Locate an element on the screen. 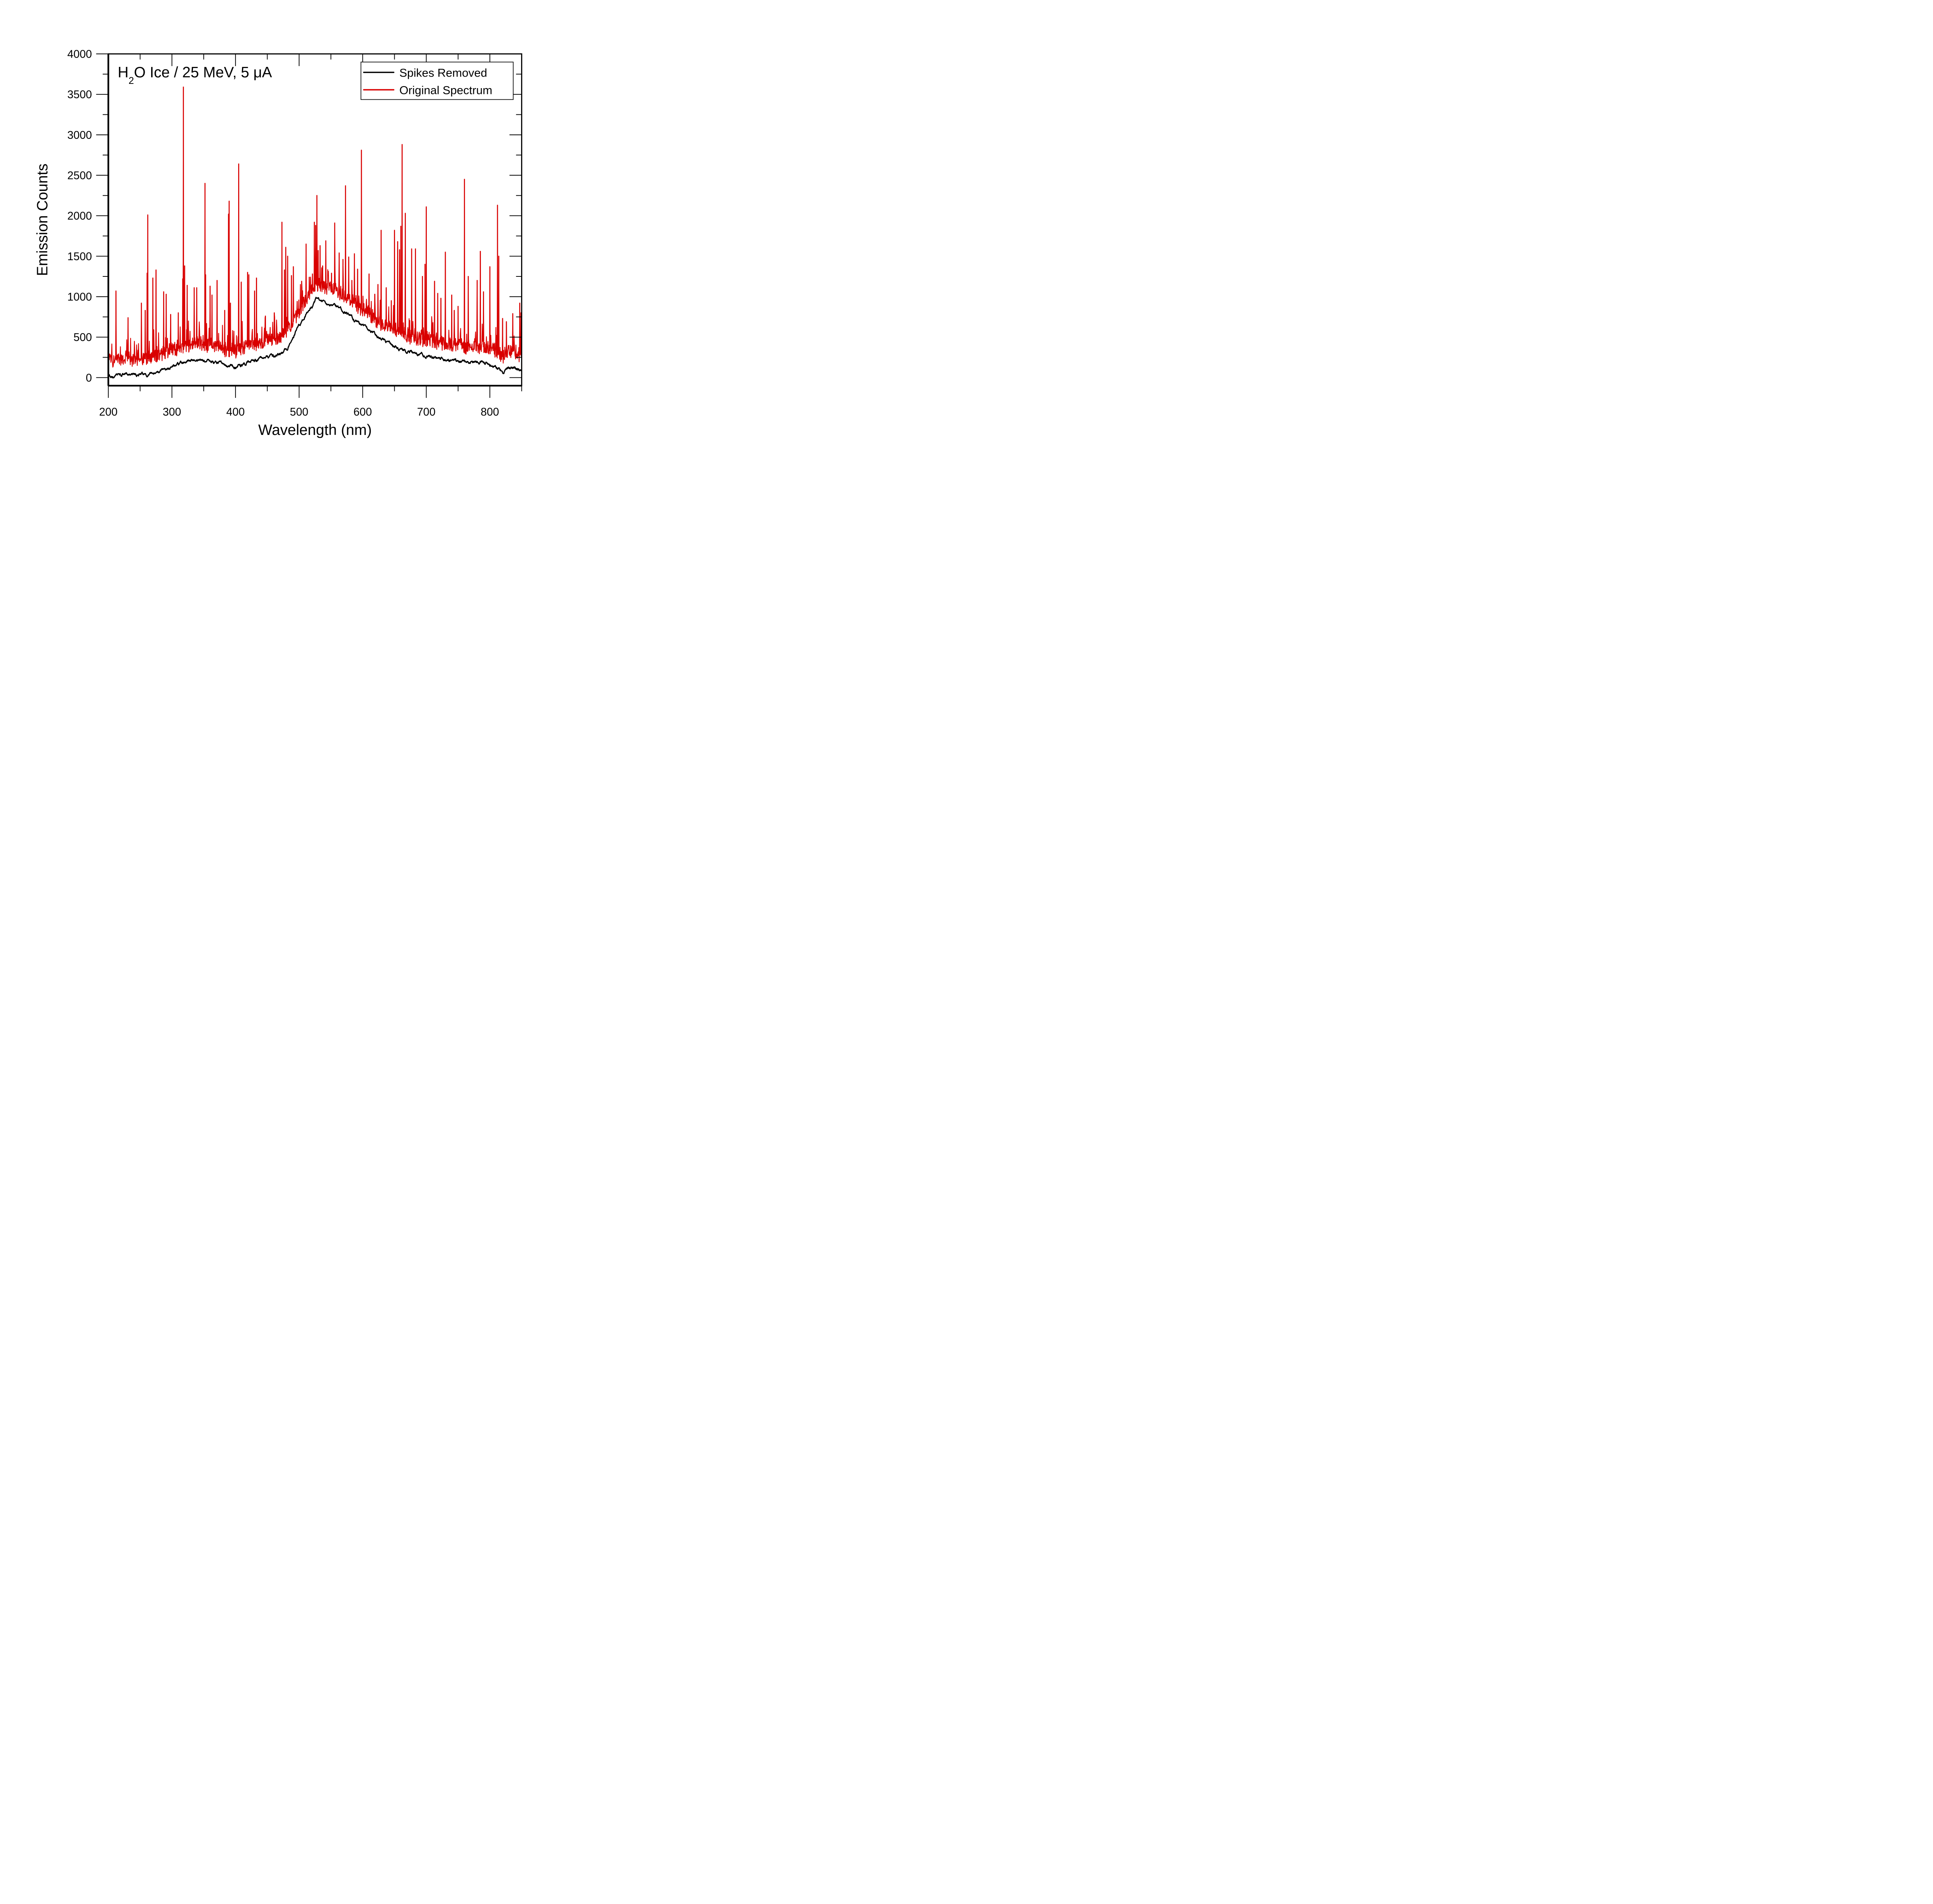 The image size is (1933, 1904). x-tick-label: 700 is located at coordinates (426, 412).